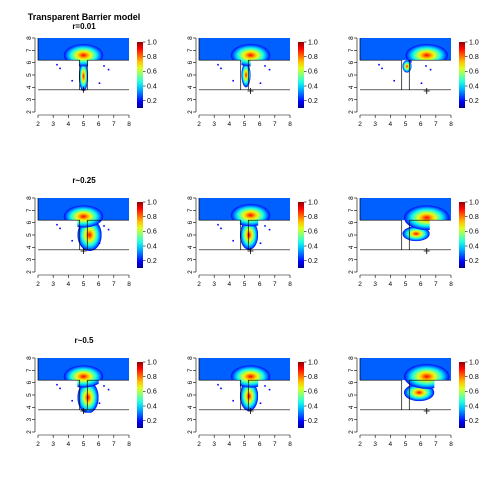  Describe the element at coordinates (290, 444) in the screenshot. I see `x-tick-label: 8` at that location.